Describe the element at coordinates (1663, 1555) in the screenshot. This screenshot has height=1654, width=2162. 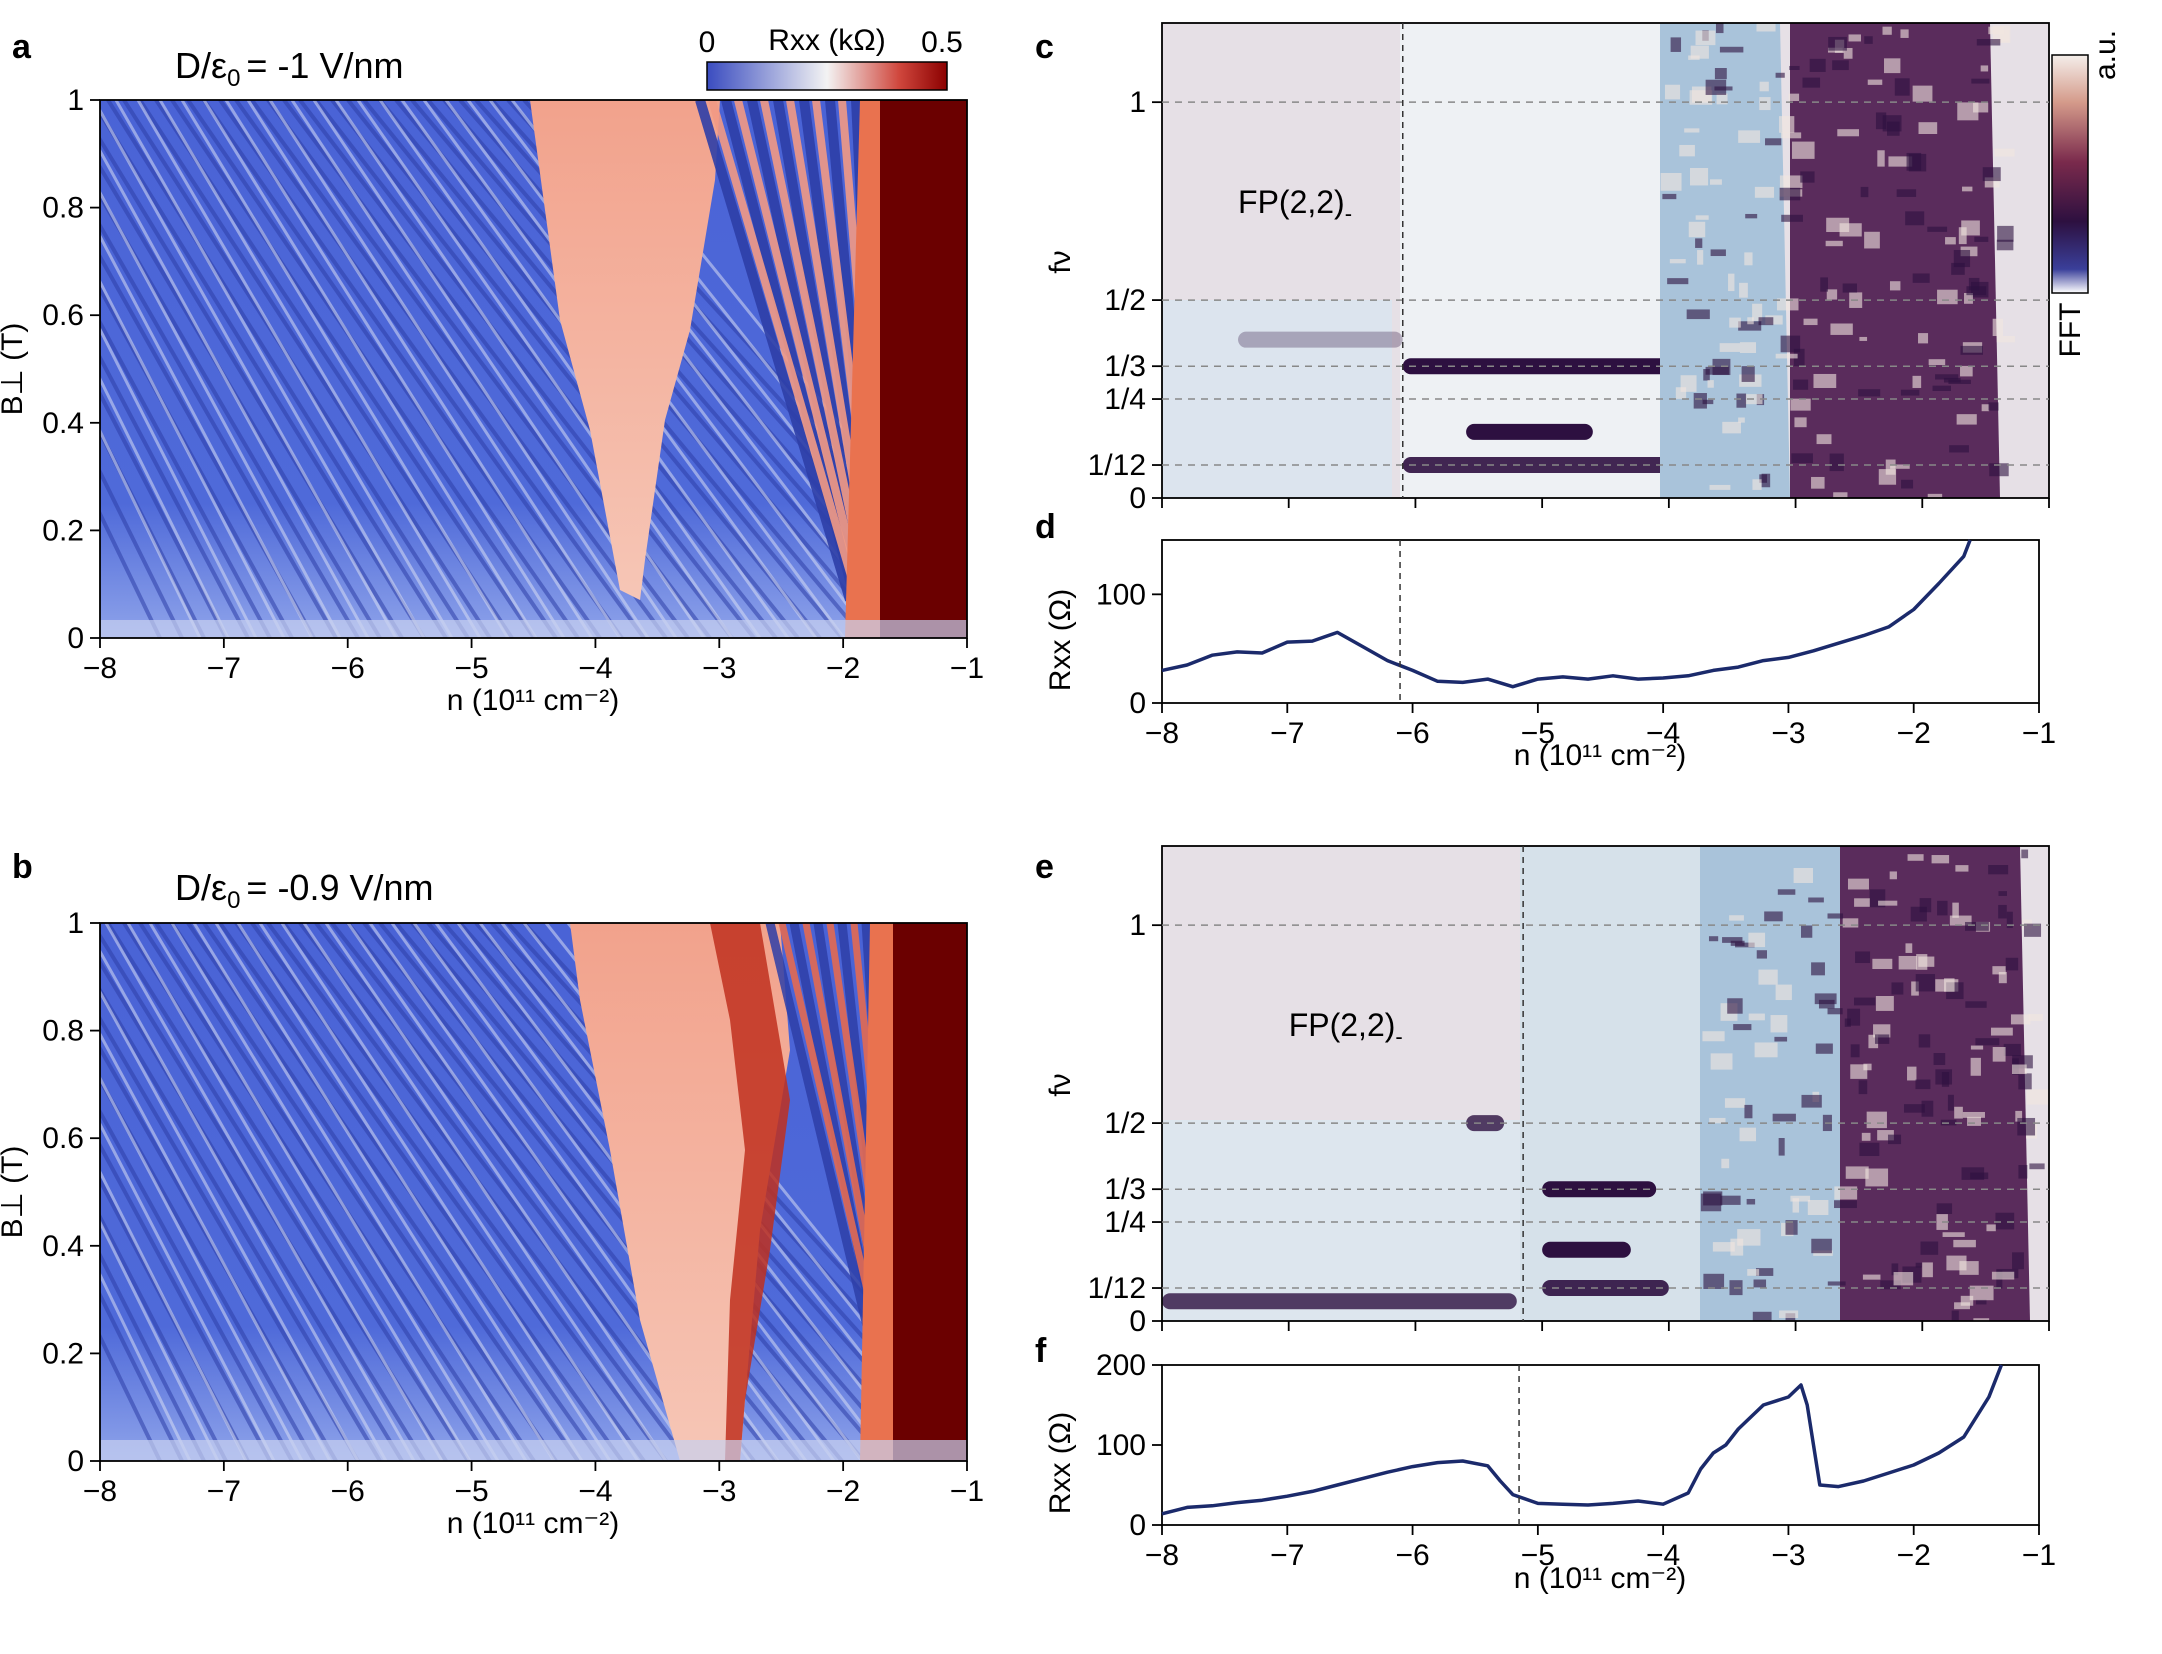
I see `xtick-label-f: −4` at that location.